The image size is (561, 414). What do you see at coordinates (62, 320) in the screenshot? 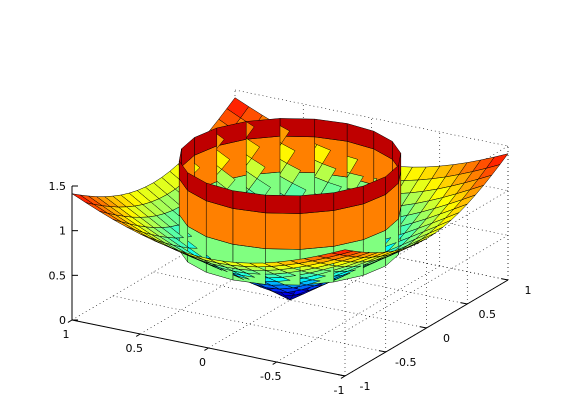
I see `z-tick-label: 0` at bounding box center [62, 320].